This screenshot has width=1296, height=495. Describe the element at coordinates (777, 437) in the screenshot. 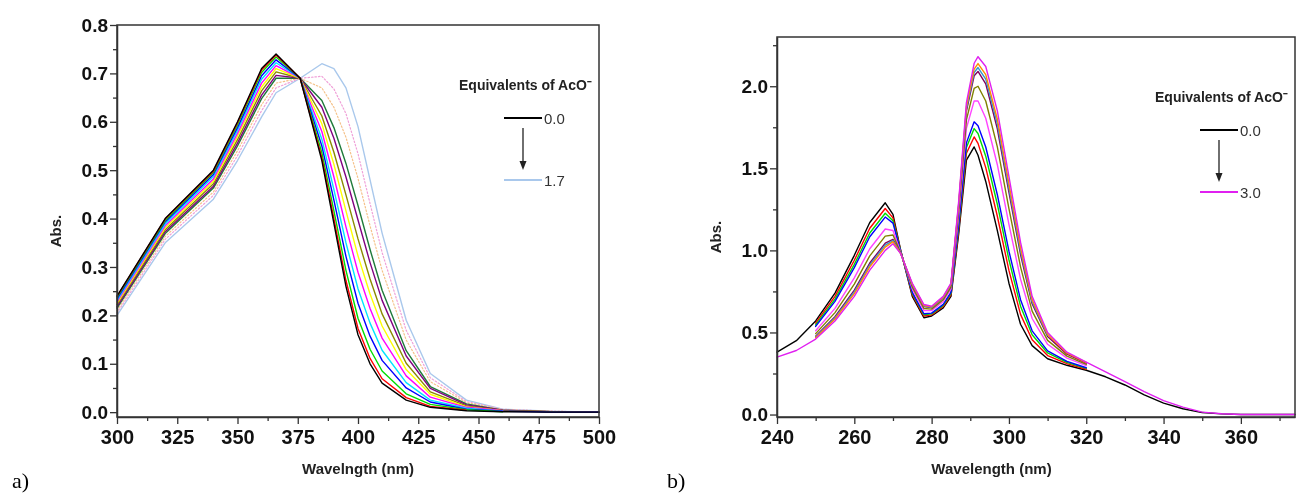

I see `x-tick-label: 240` at that location.